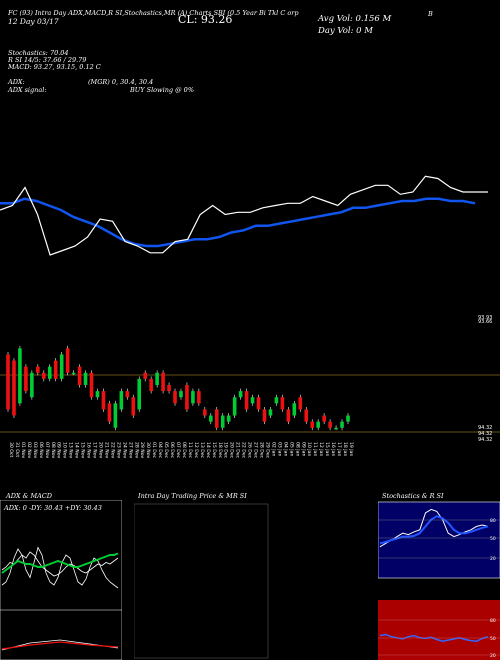 Image resolution: width=500 pixels, height=660 pixels. I want to click on x-tick-label: 08 Dec, so click(184, 450).